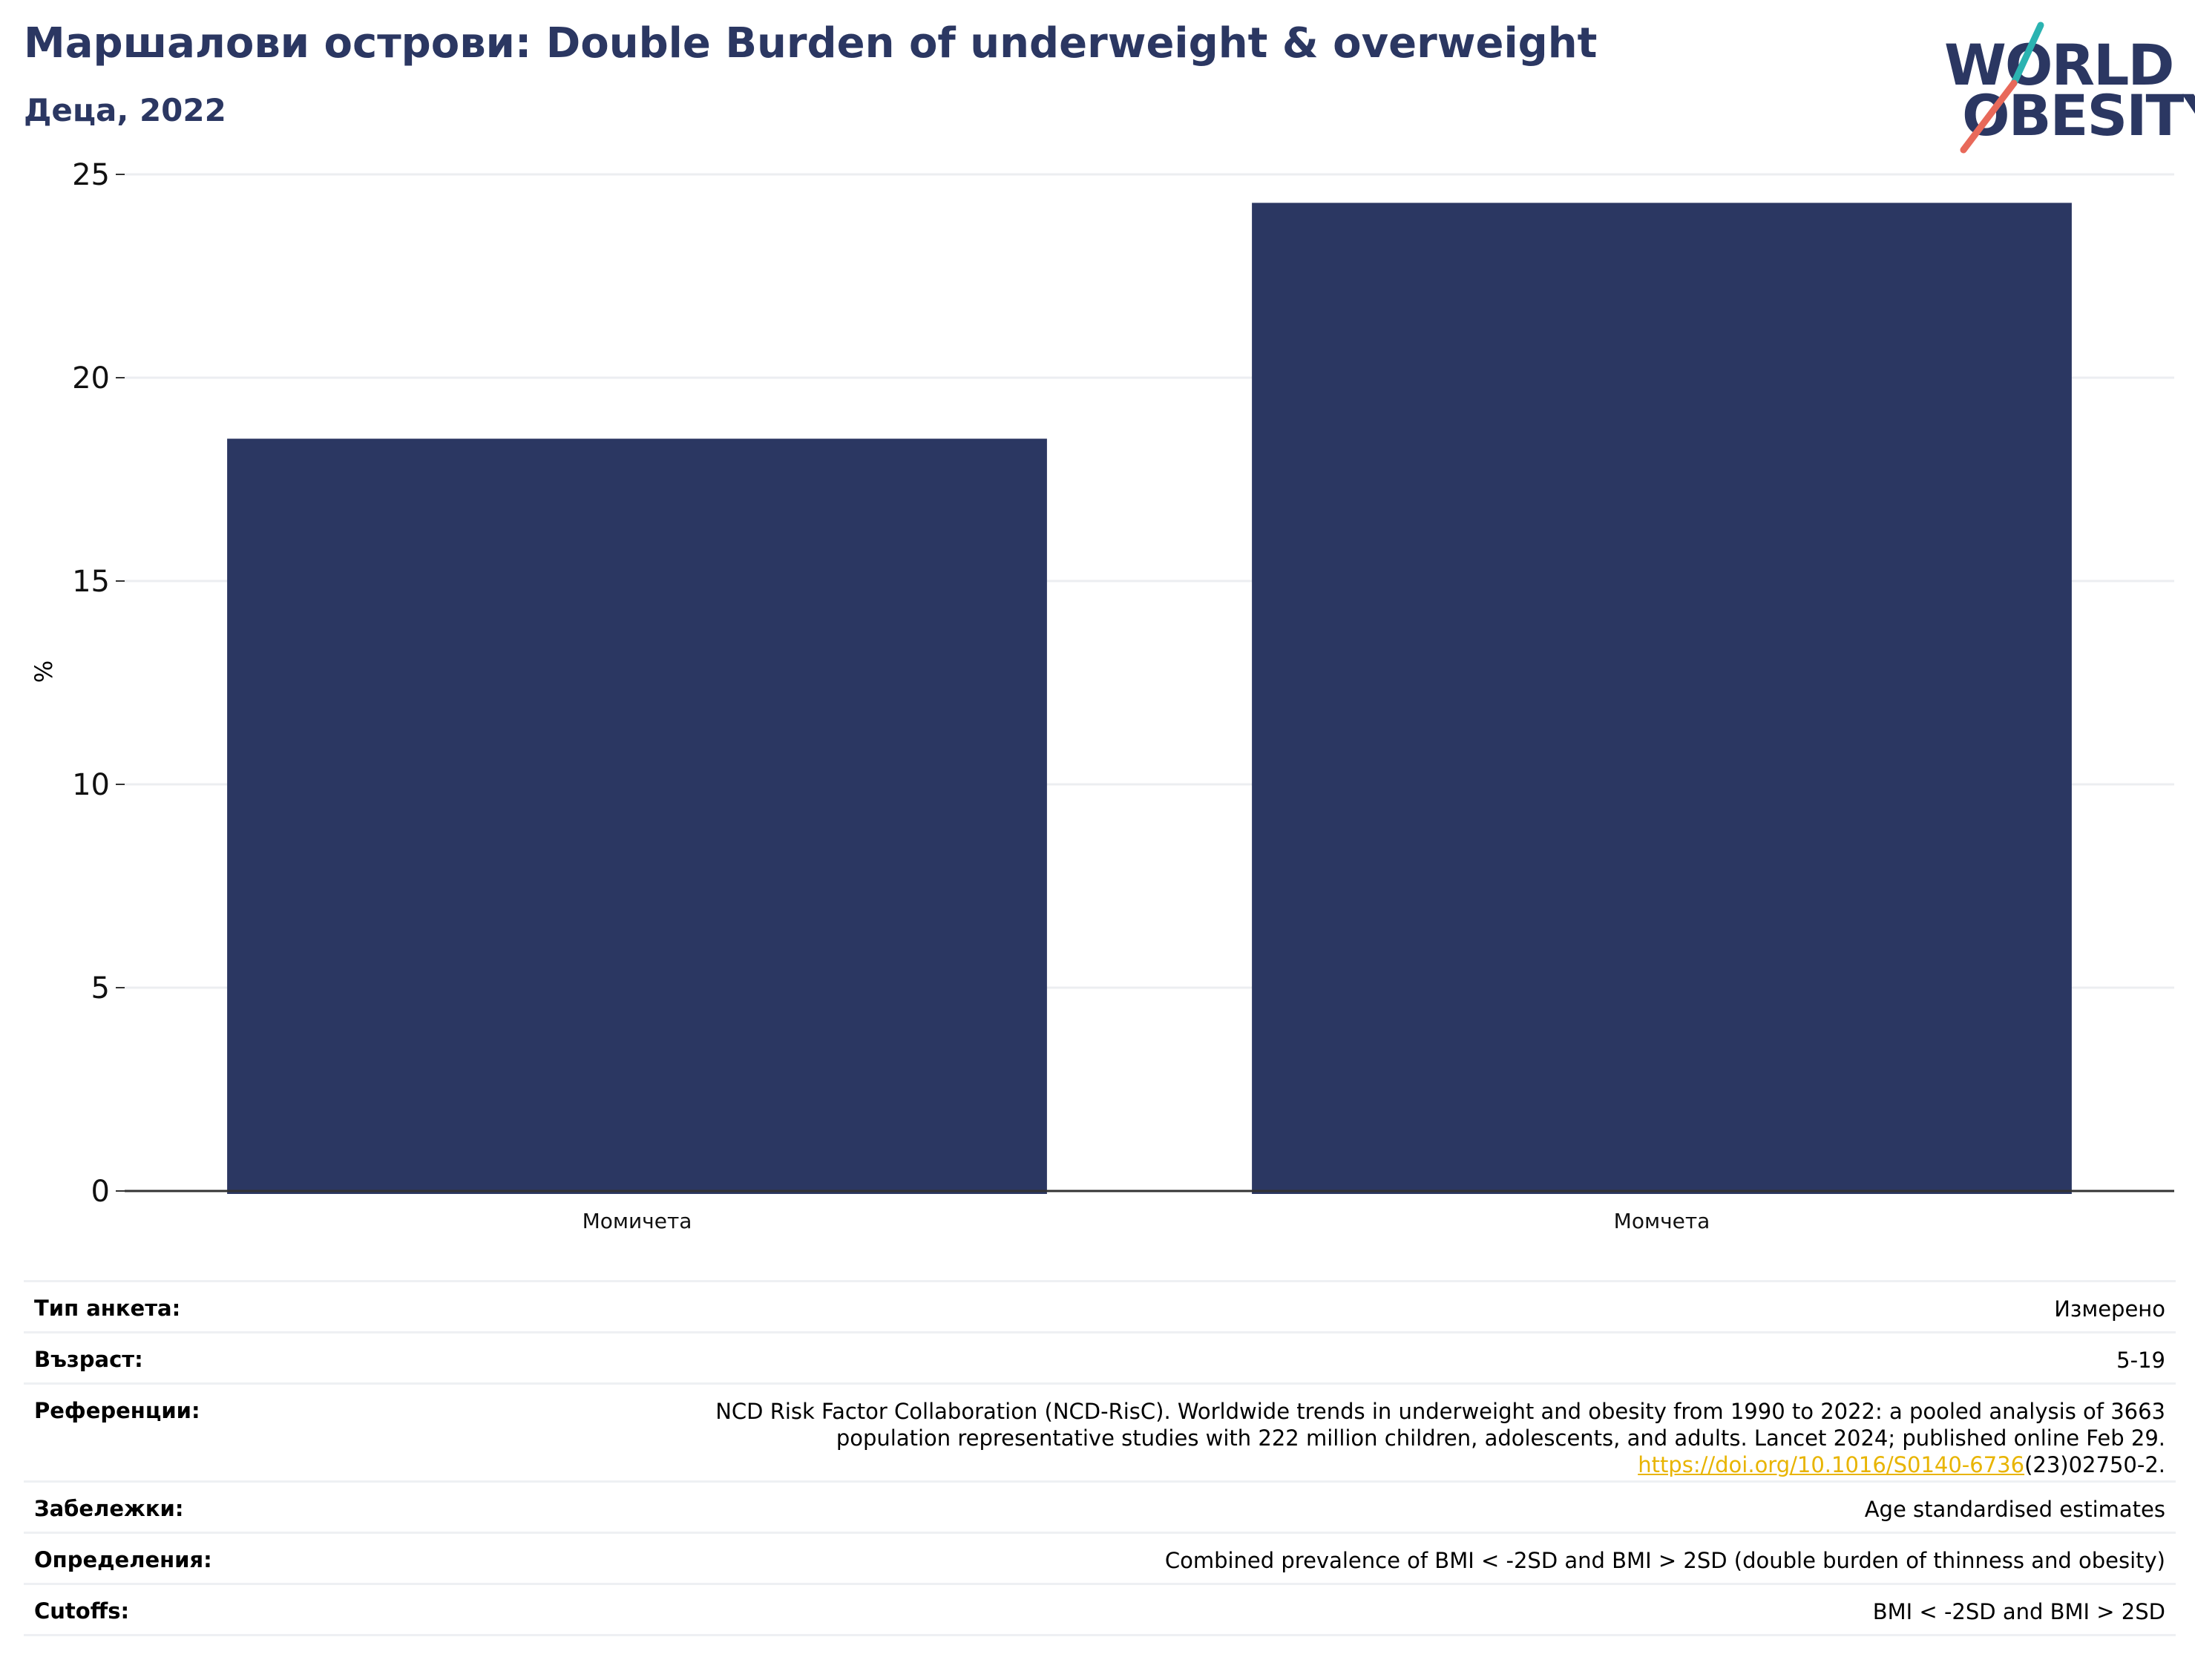 The image size is (2195, 1680). Describe the element at coordinates (1662, 1221) in the screenshot. I see `x-tick-label: Момчета` at that location.